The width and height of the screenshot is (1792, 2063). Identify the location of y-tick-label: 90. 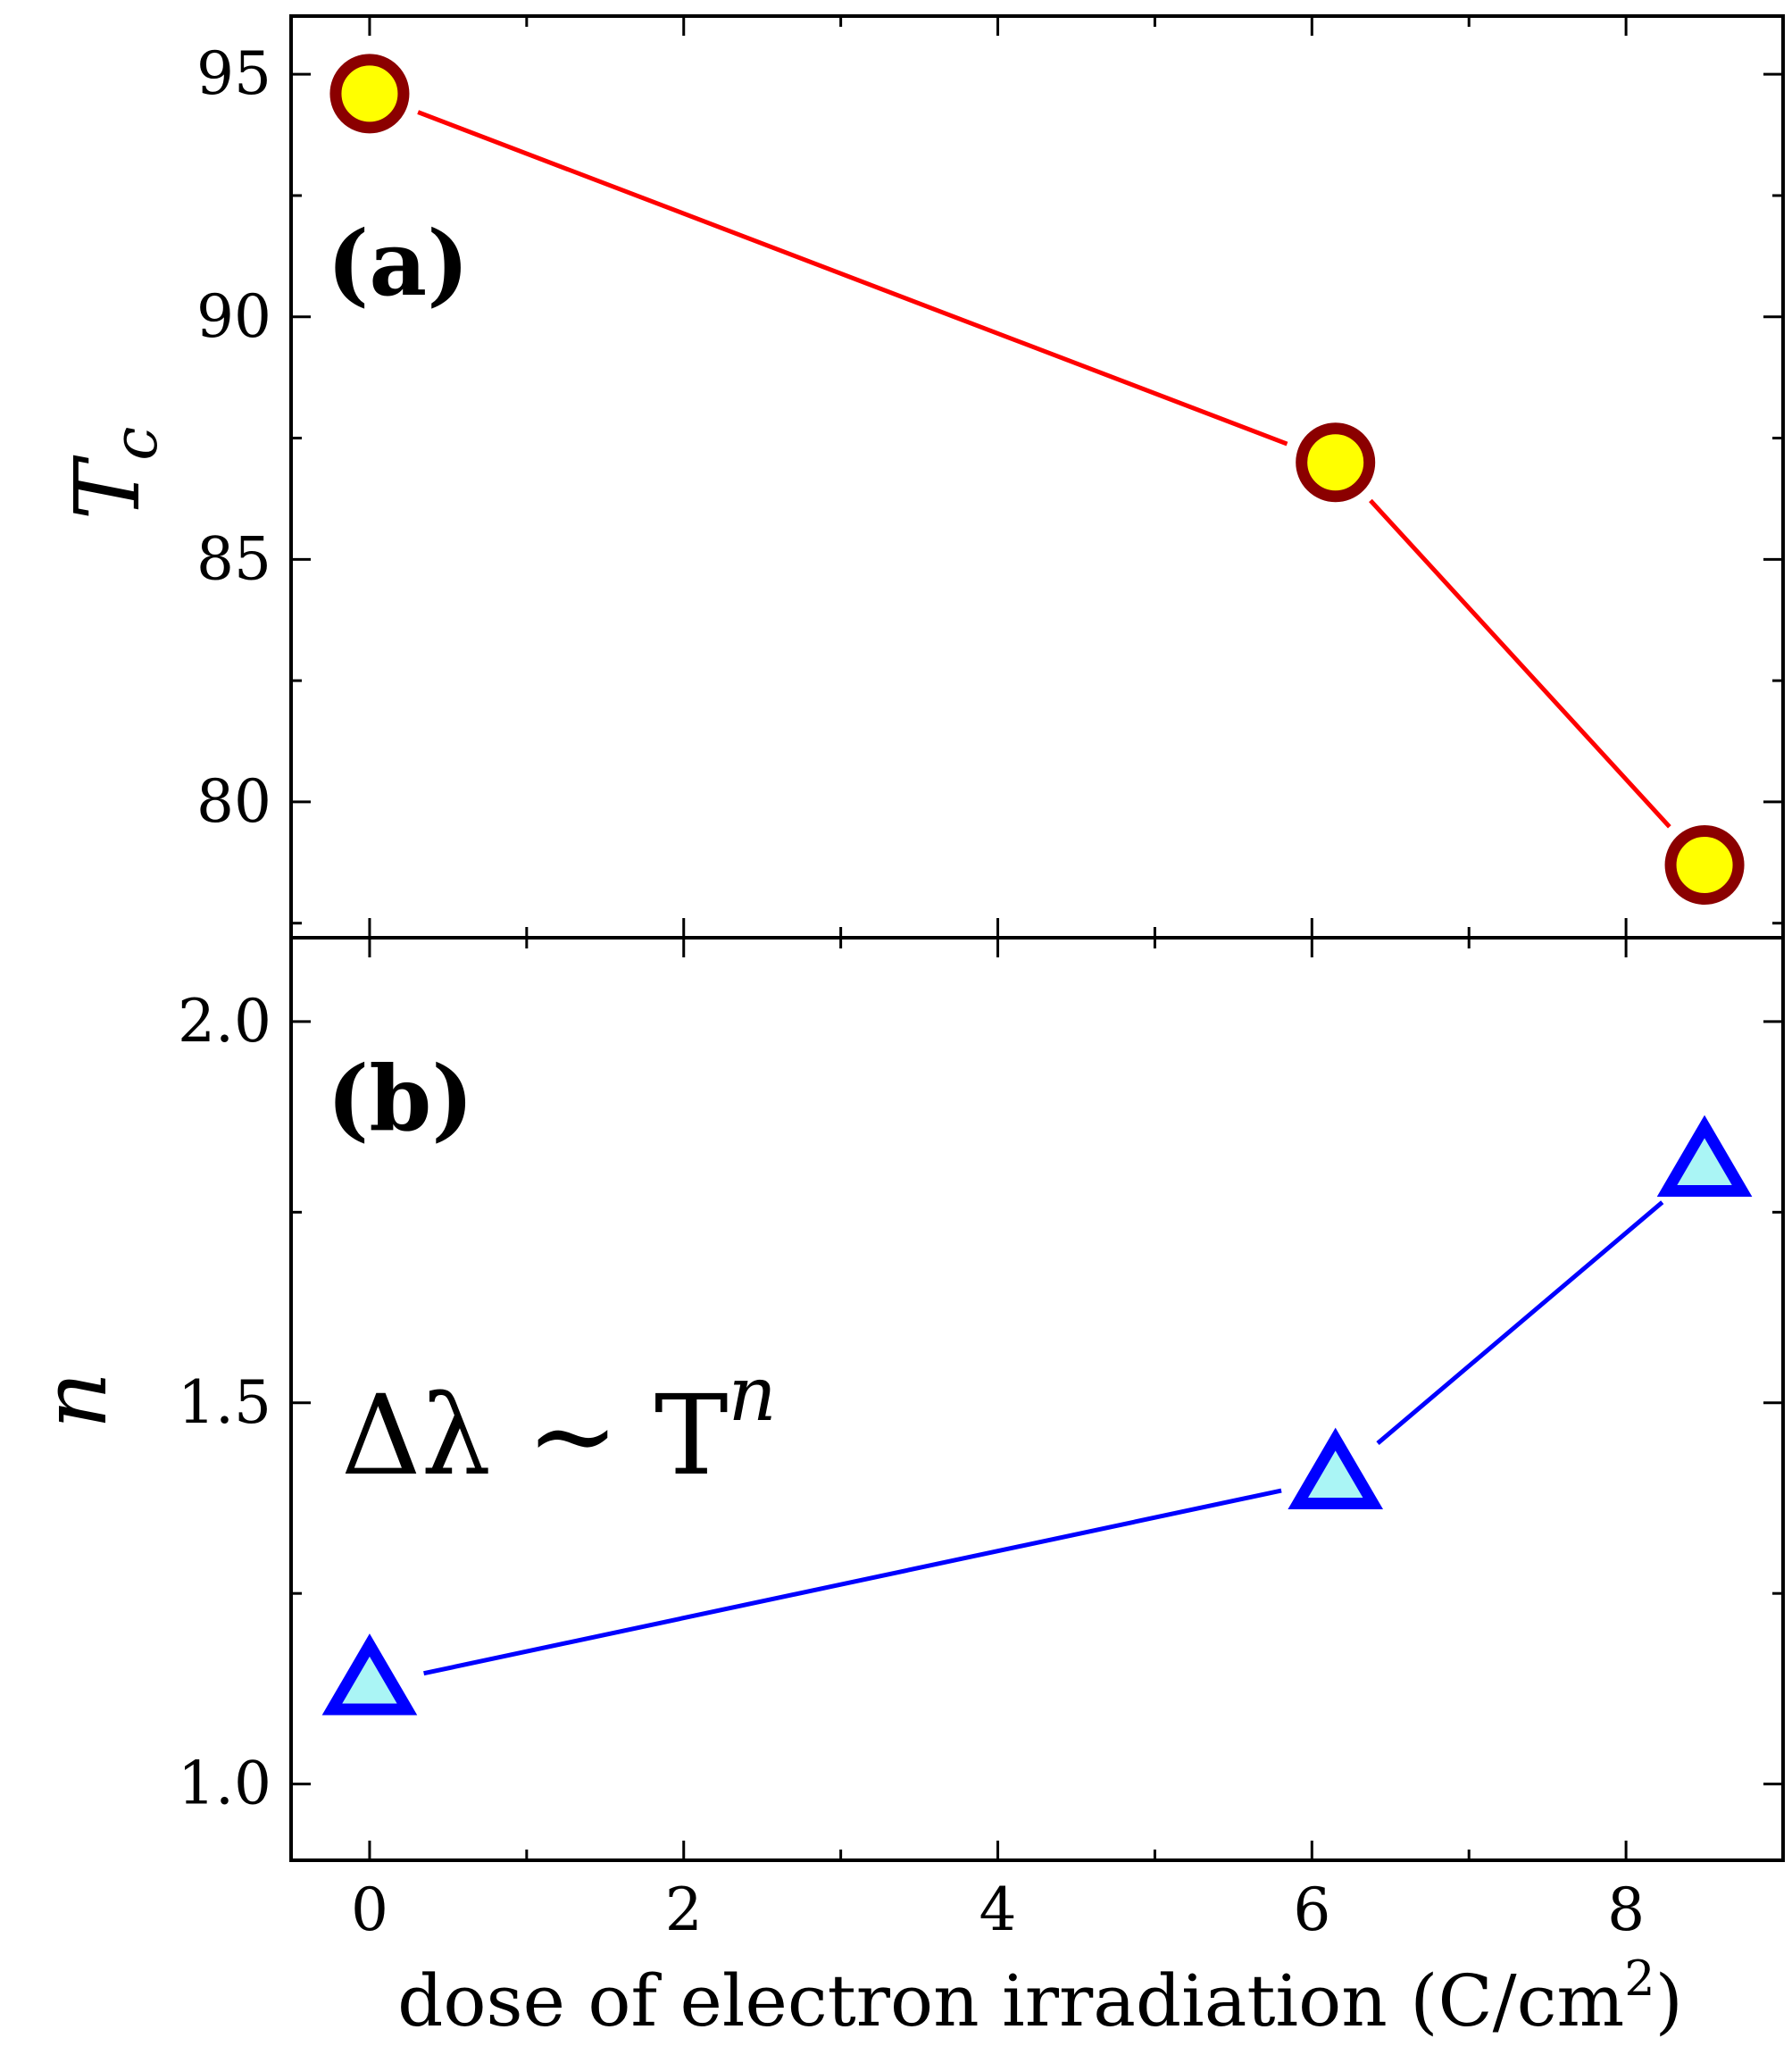
(233, 316).